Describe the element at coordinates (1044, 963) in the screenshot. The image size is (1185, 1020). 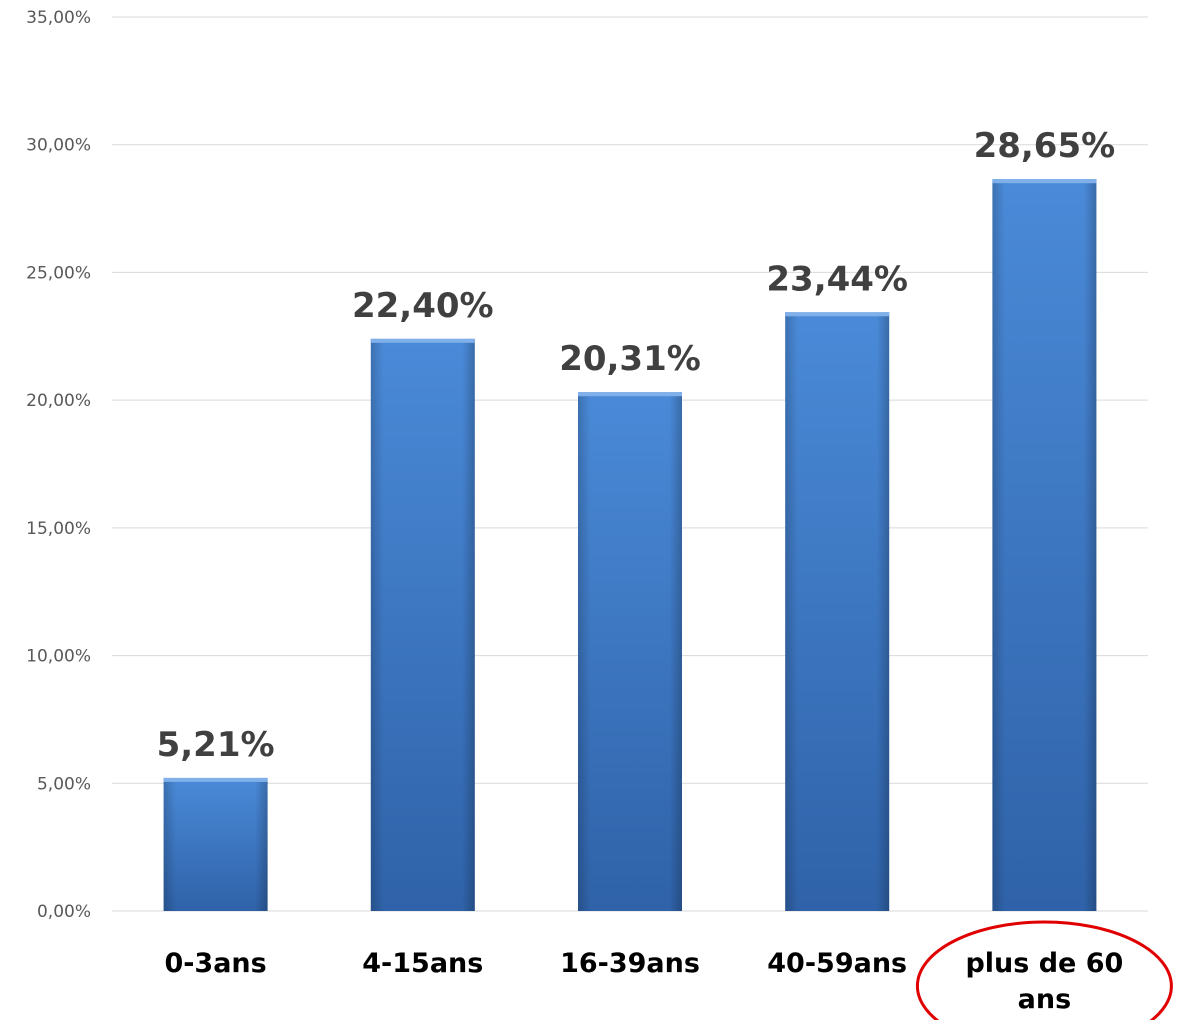
I see `x-tick-label: plus de 60` at that location.